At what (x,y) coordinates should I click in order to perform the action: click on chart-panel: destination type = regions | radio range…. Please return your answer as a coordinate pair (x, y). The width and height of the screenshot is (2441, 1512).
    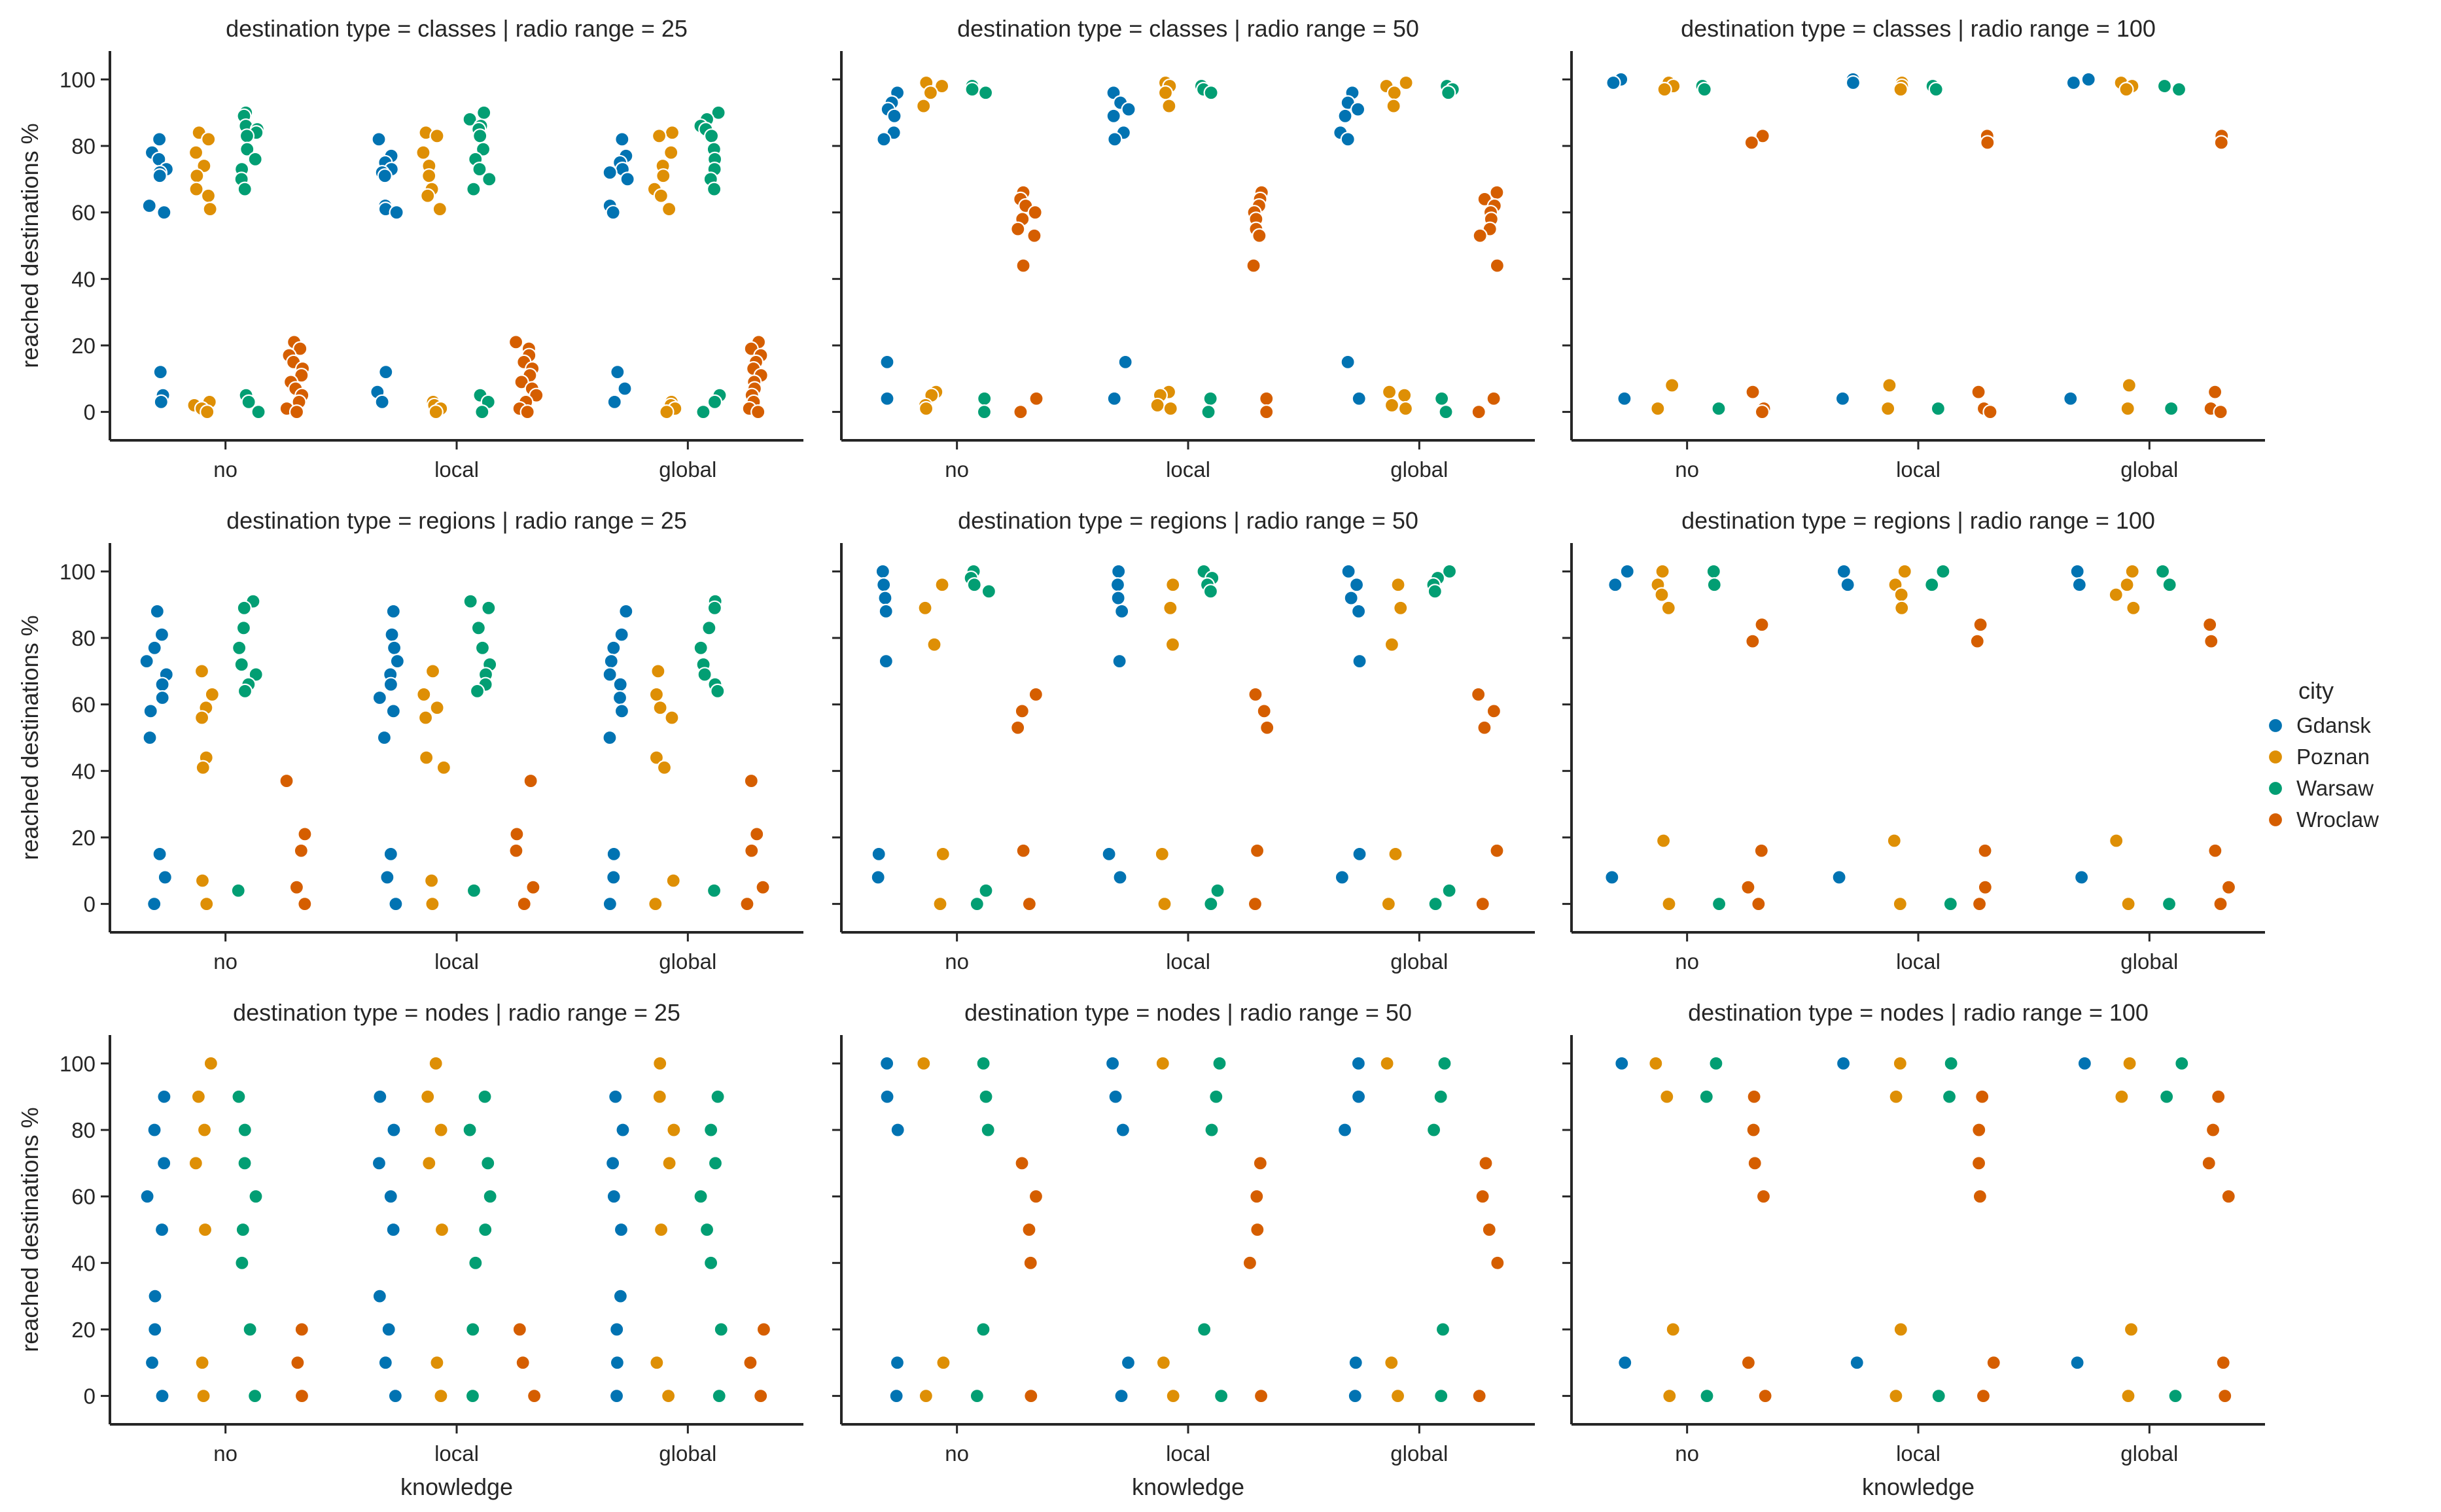
    Looking at the image, I should click on (1183, 740).